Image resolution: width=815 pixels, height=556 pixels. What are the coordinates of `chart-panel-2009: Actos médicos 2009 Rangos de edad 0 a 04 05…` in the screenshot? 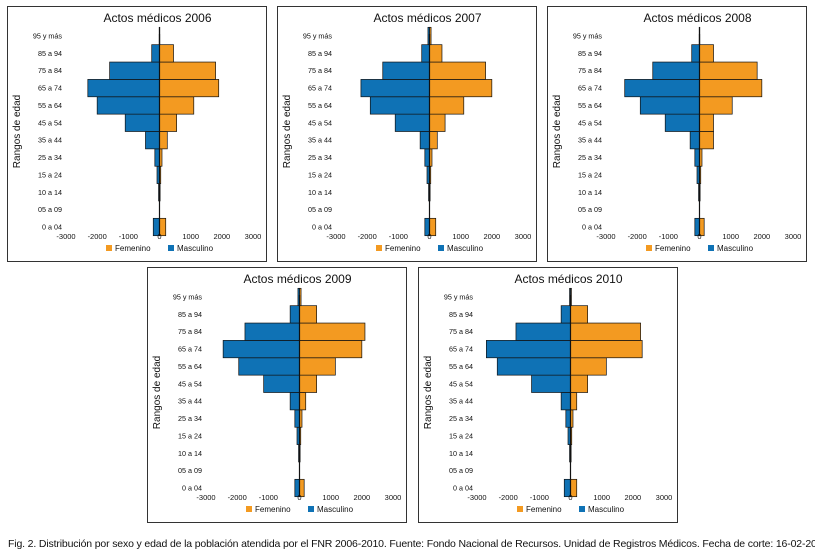 It's located at (277, 395).